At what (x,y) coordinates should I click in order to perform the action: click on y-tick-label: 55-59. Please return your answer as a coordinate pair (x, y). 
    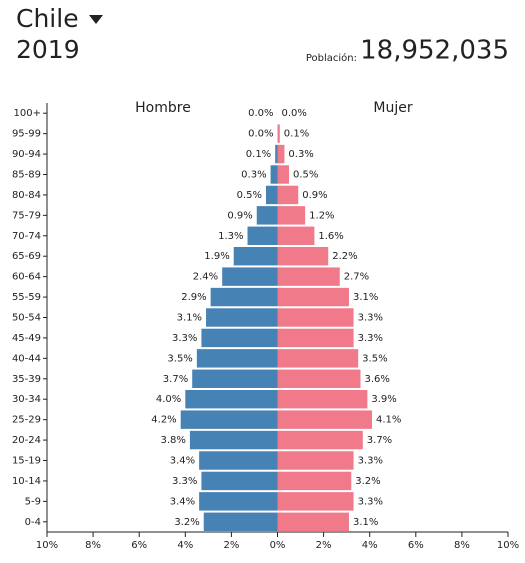
    Looking at the image, I should click on (26, 297).